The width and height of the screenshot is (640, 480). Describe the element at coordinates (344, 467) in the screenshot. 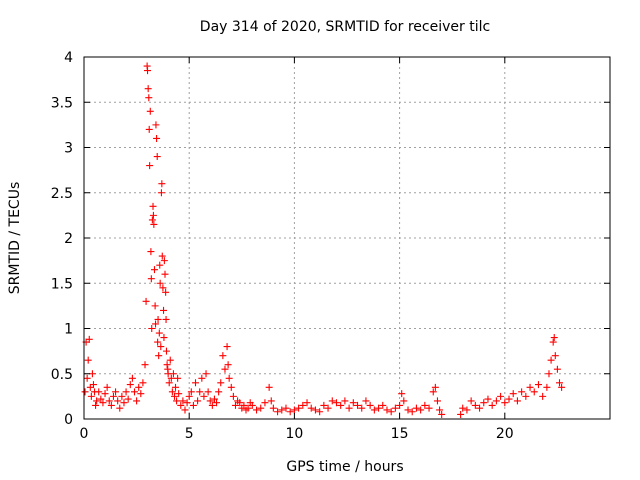

I see `x-axis-label: GPS time / hours` at that location.